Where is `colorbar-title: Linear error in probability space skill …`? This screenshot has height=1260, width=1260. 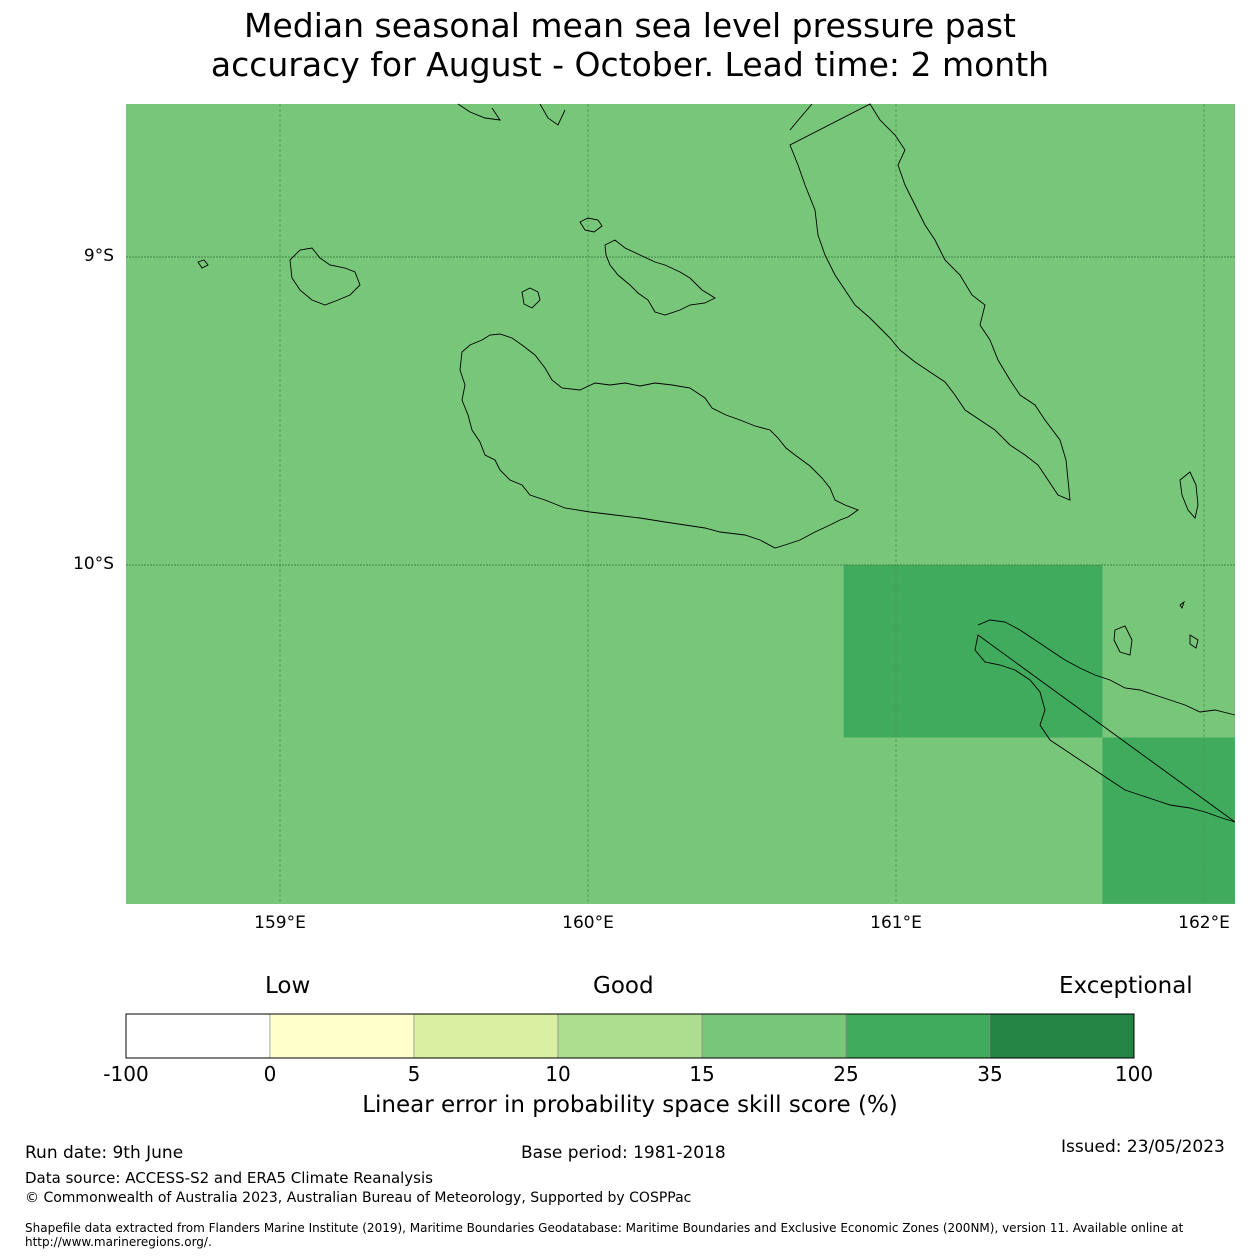
colorbar-title: Linear error in probability space skill … is located at coordinates (630, 1105).